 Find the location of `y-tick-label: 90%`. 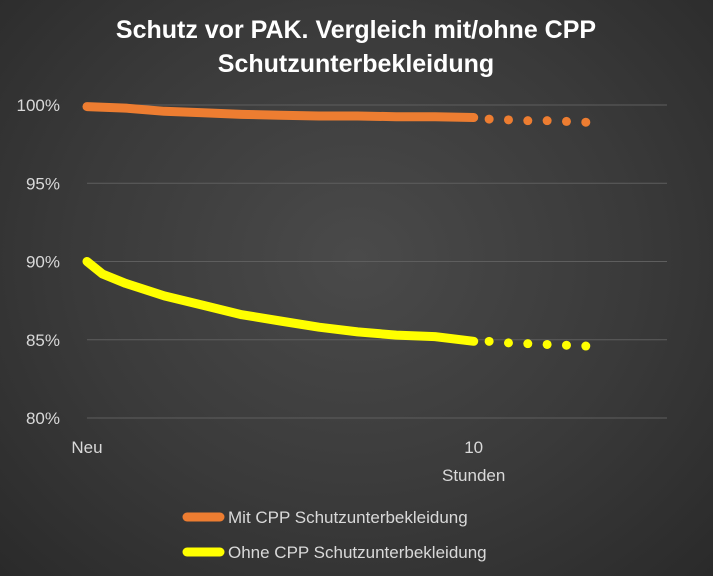

y-tick-label: 90% is located at coordinates (43, 262).